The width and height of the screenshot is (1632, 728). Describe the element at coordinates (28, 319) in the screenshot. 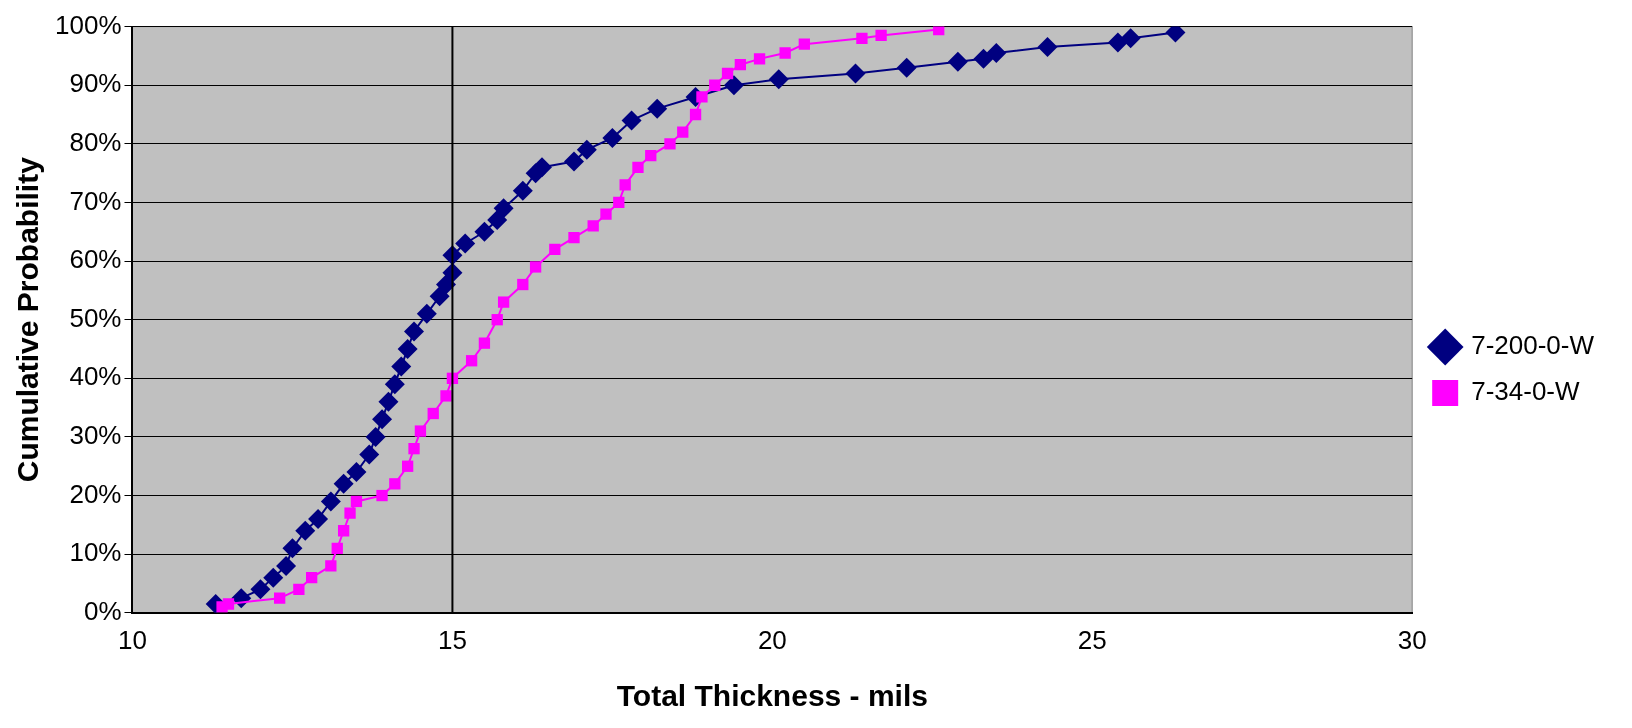

I see `y-axis-title: Cumulative Probability` at that location.